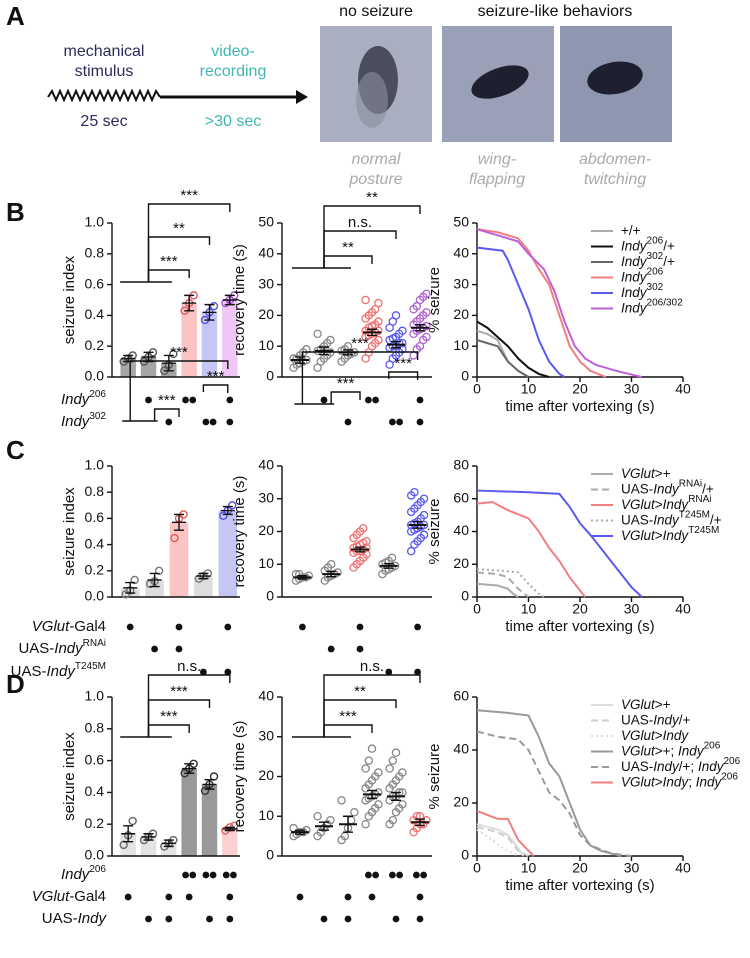 The width and height of the screenshot is (750, 958). I want to click on y-axis-label: % seizure, so click(434, 532).